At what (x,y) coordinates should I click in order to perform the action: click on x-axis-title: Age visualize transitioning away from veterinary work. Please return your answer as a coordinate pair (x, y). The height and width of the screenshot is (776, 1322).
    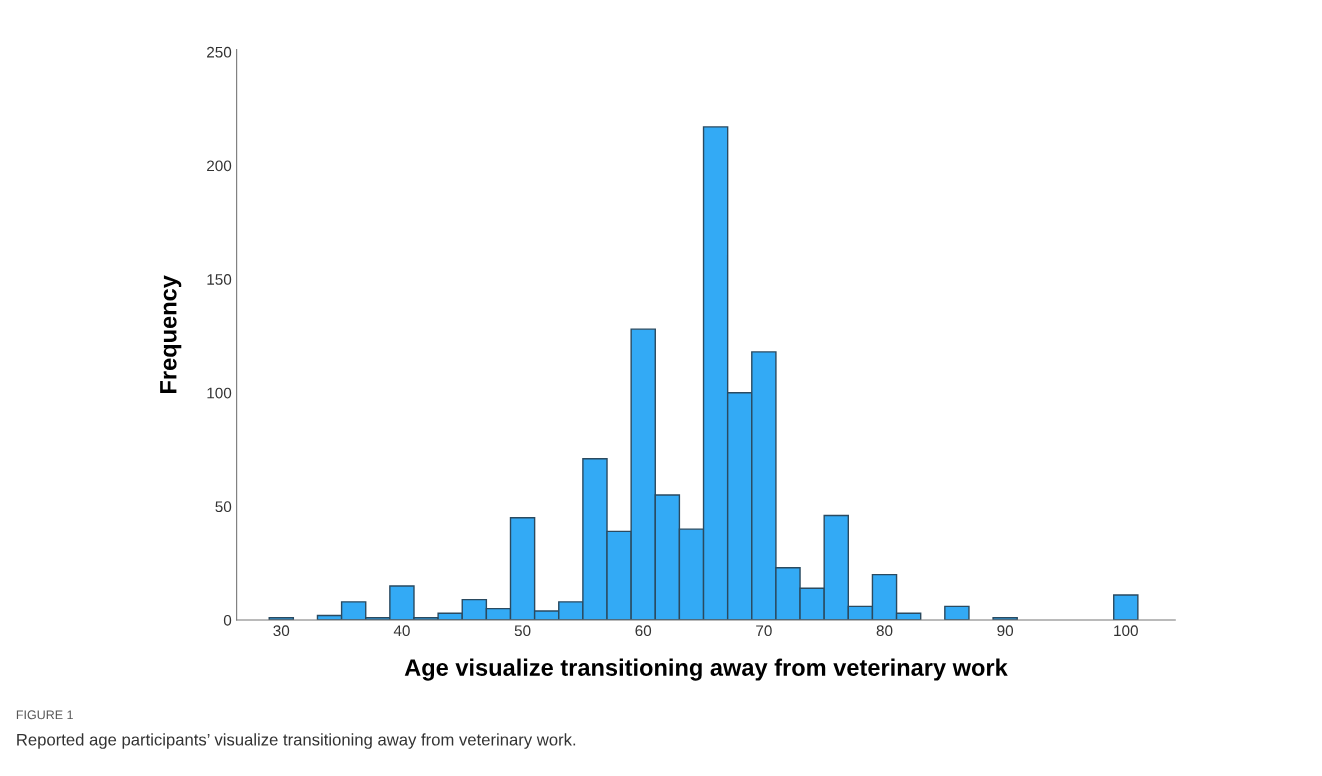
    Looking at the image, I should click on (706, 669).